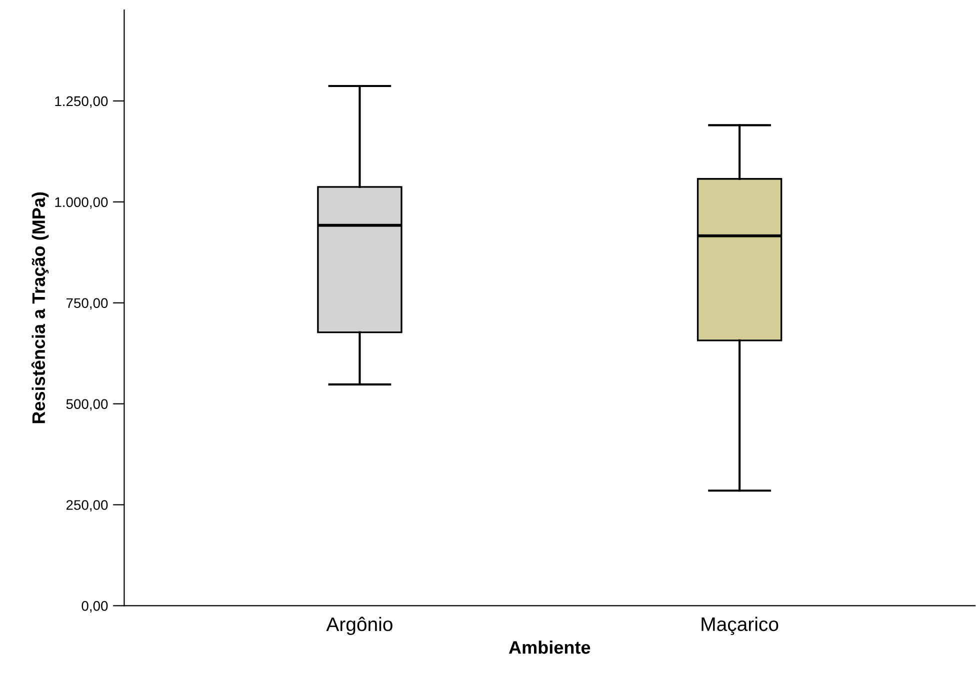  I want to click on y-tick-label: 0,00, so click(95, 607).